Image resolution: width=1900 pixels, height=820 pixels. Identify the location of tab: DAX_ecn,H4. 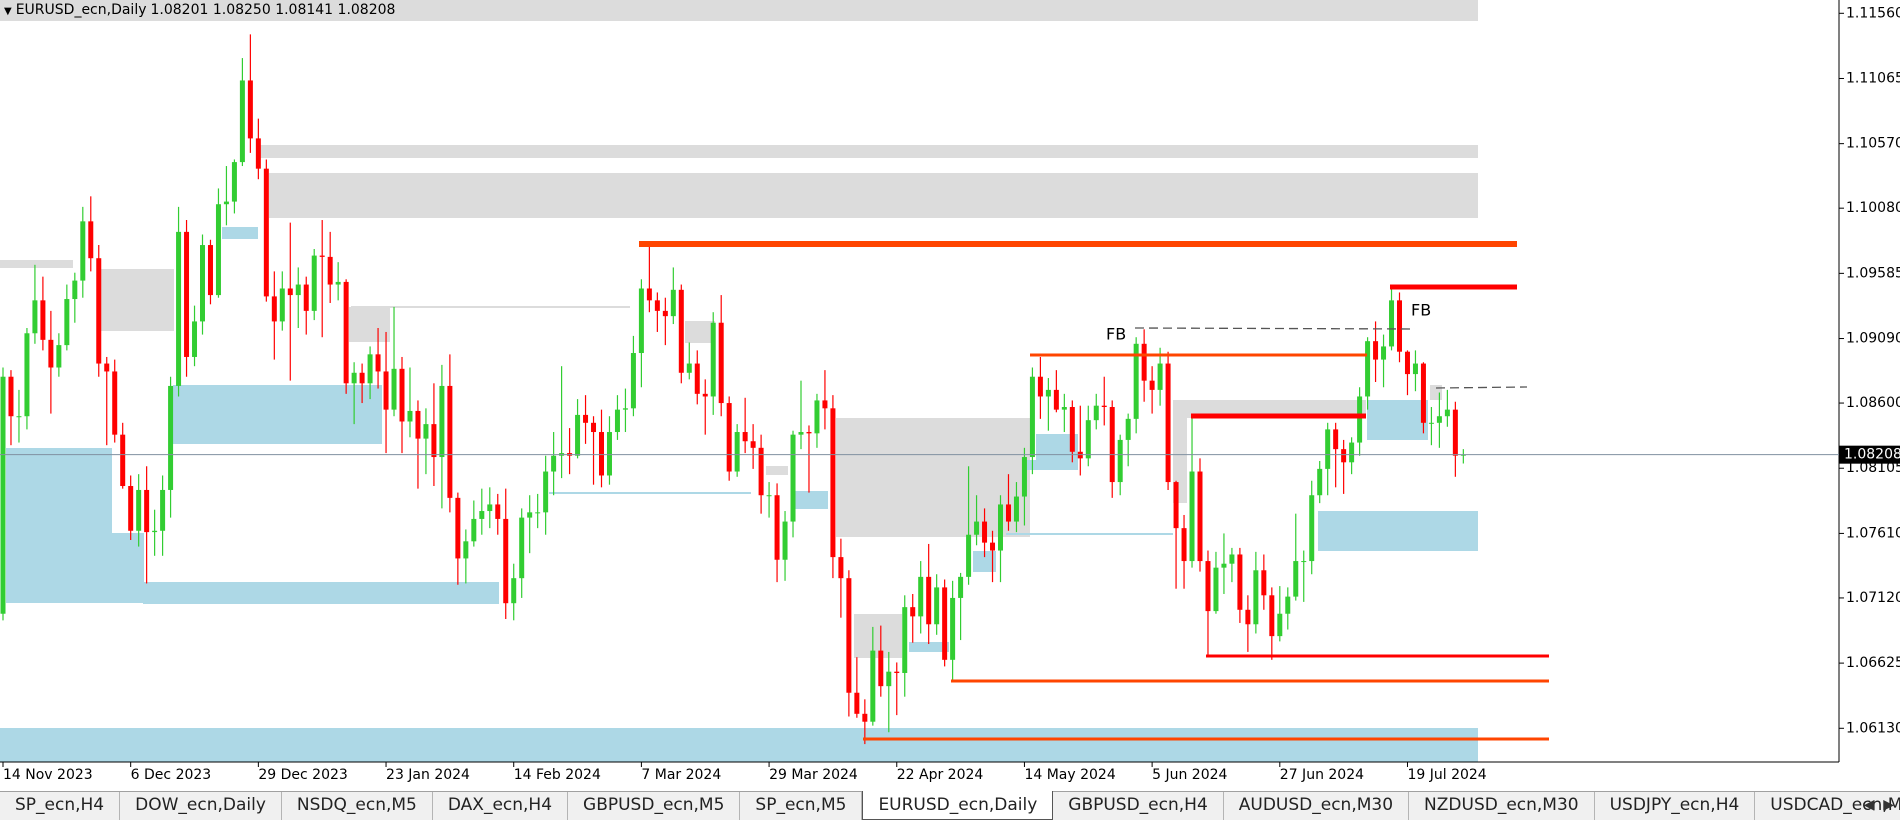
(501, 806).